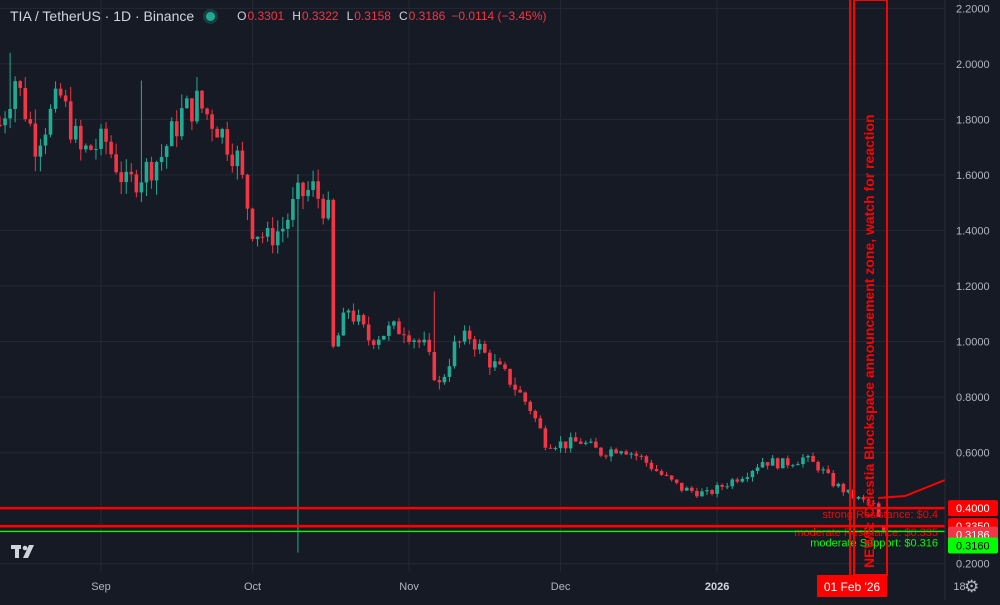 The width and height of the screenshot is (1000, 605). Describe the element at coordinates (959, 587) in the screenshot. I see `time-tick: 18` at that location.